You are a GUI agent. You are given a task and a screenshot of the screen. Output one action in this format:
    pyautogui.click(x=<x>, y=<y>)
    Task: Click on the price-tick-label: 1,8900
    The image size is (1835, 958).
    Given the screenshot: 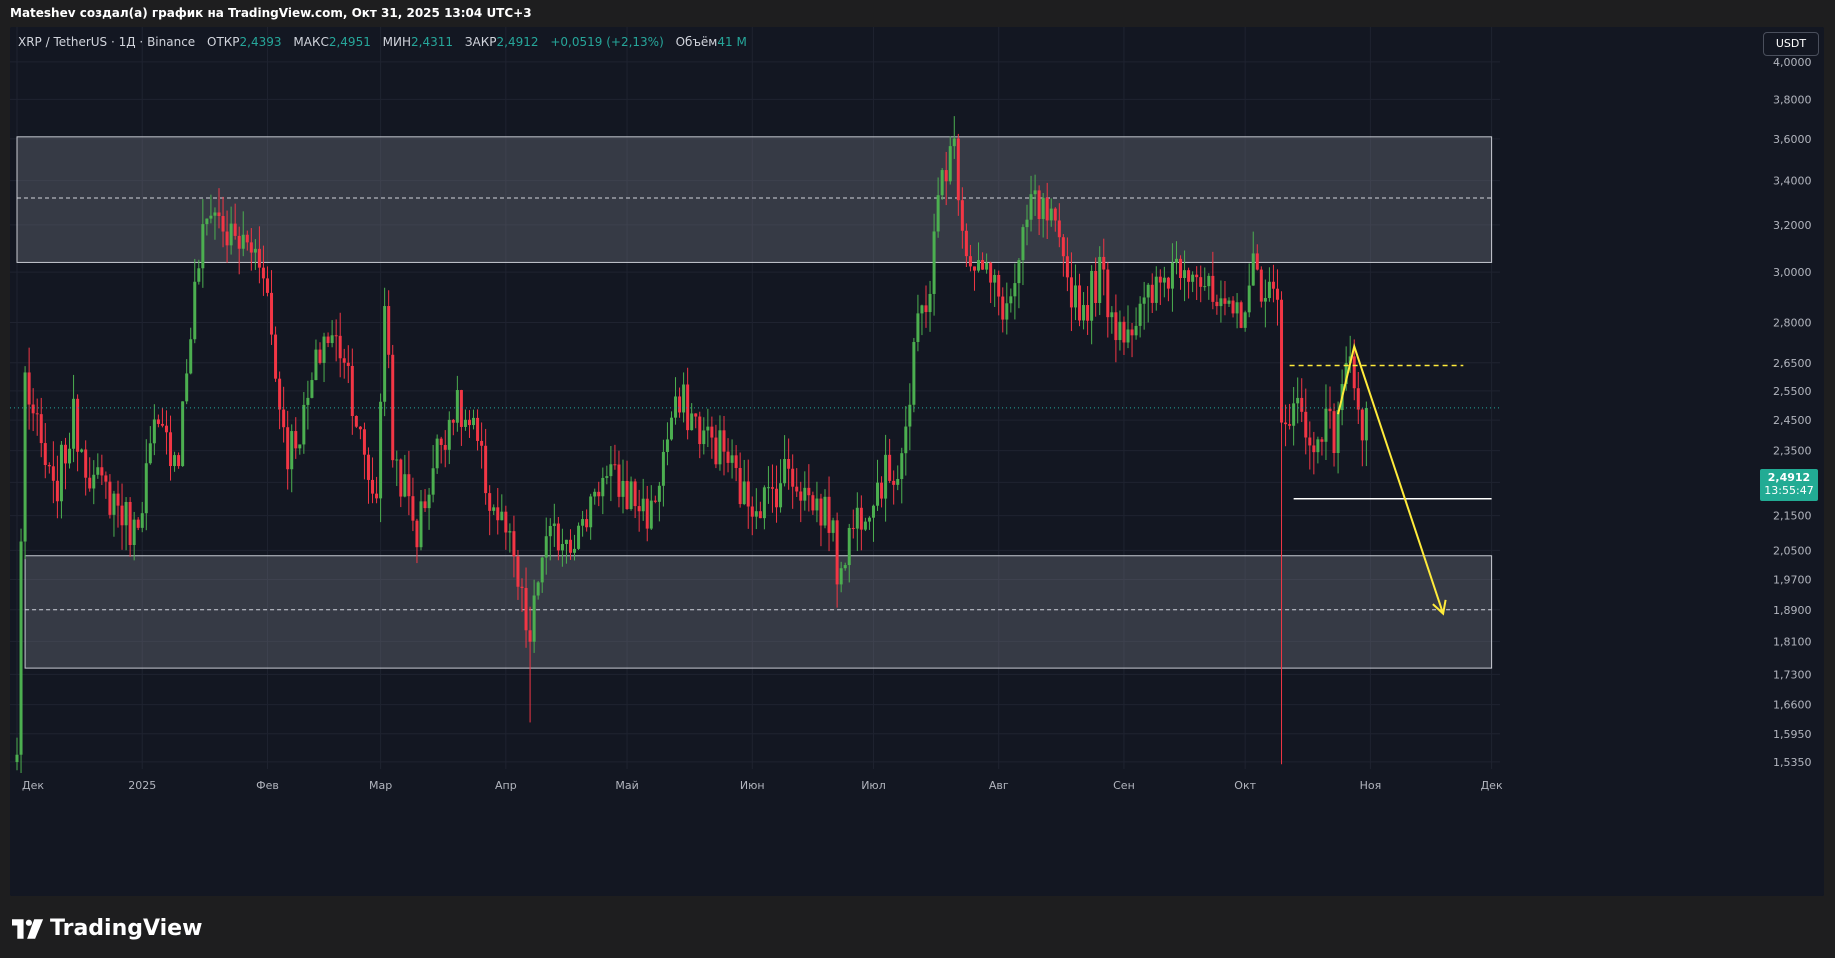 What is the action you would take?
    pyautogui.click(x=1792, y=610)
    